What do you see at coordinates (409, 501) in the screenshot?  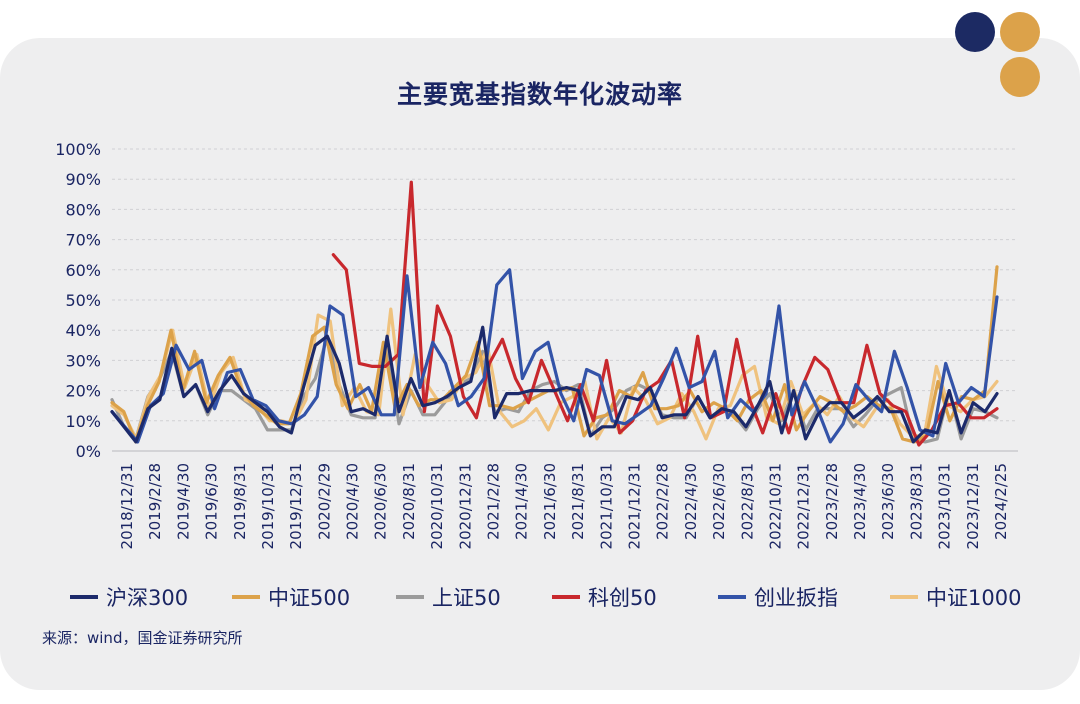 I see `x-tick-label: 2020/8/31` at bounding box center [409, 501].